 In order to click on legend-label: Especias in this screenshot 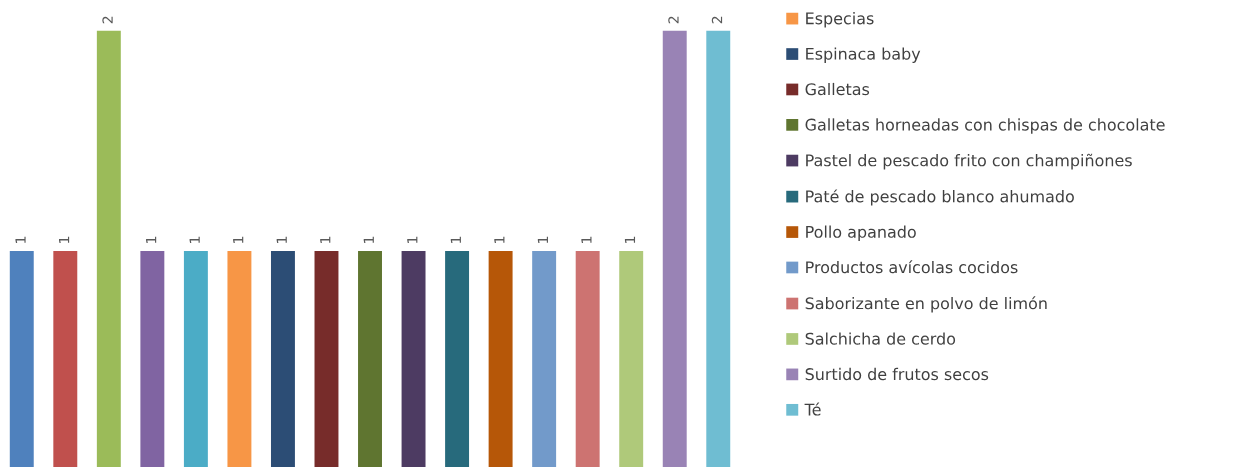, I will do `click(840, 20)`.